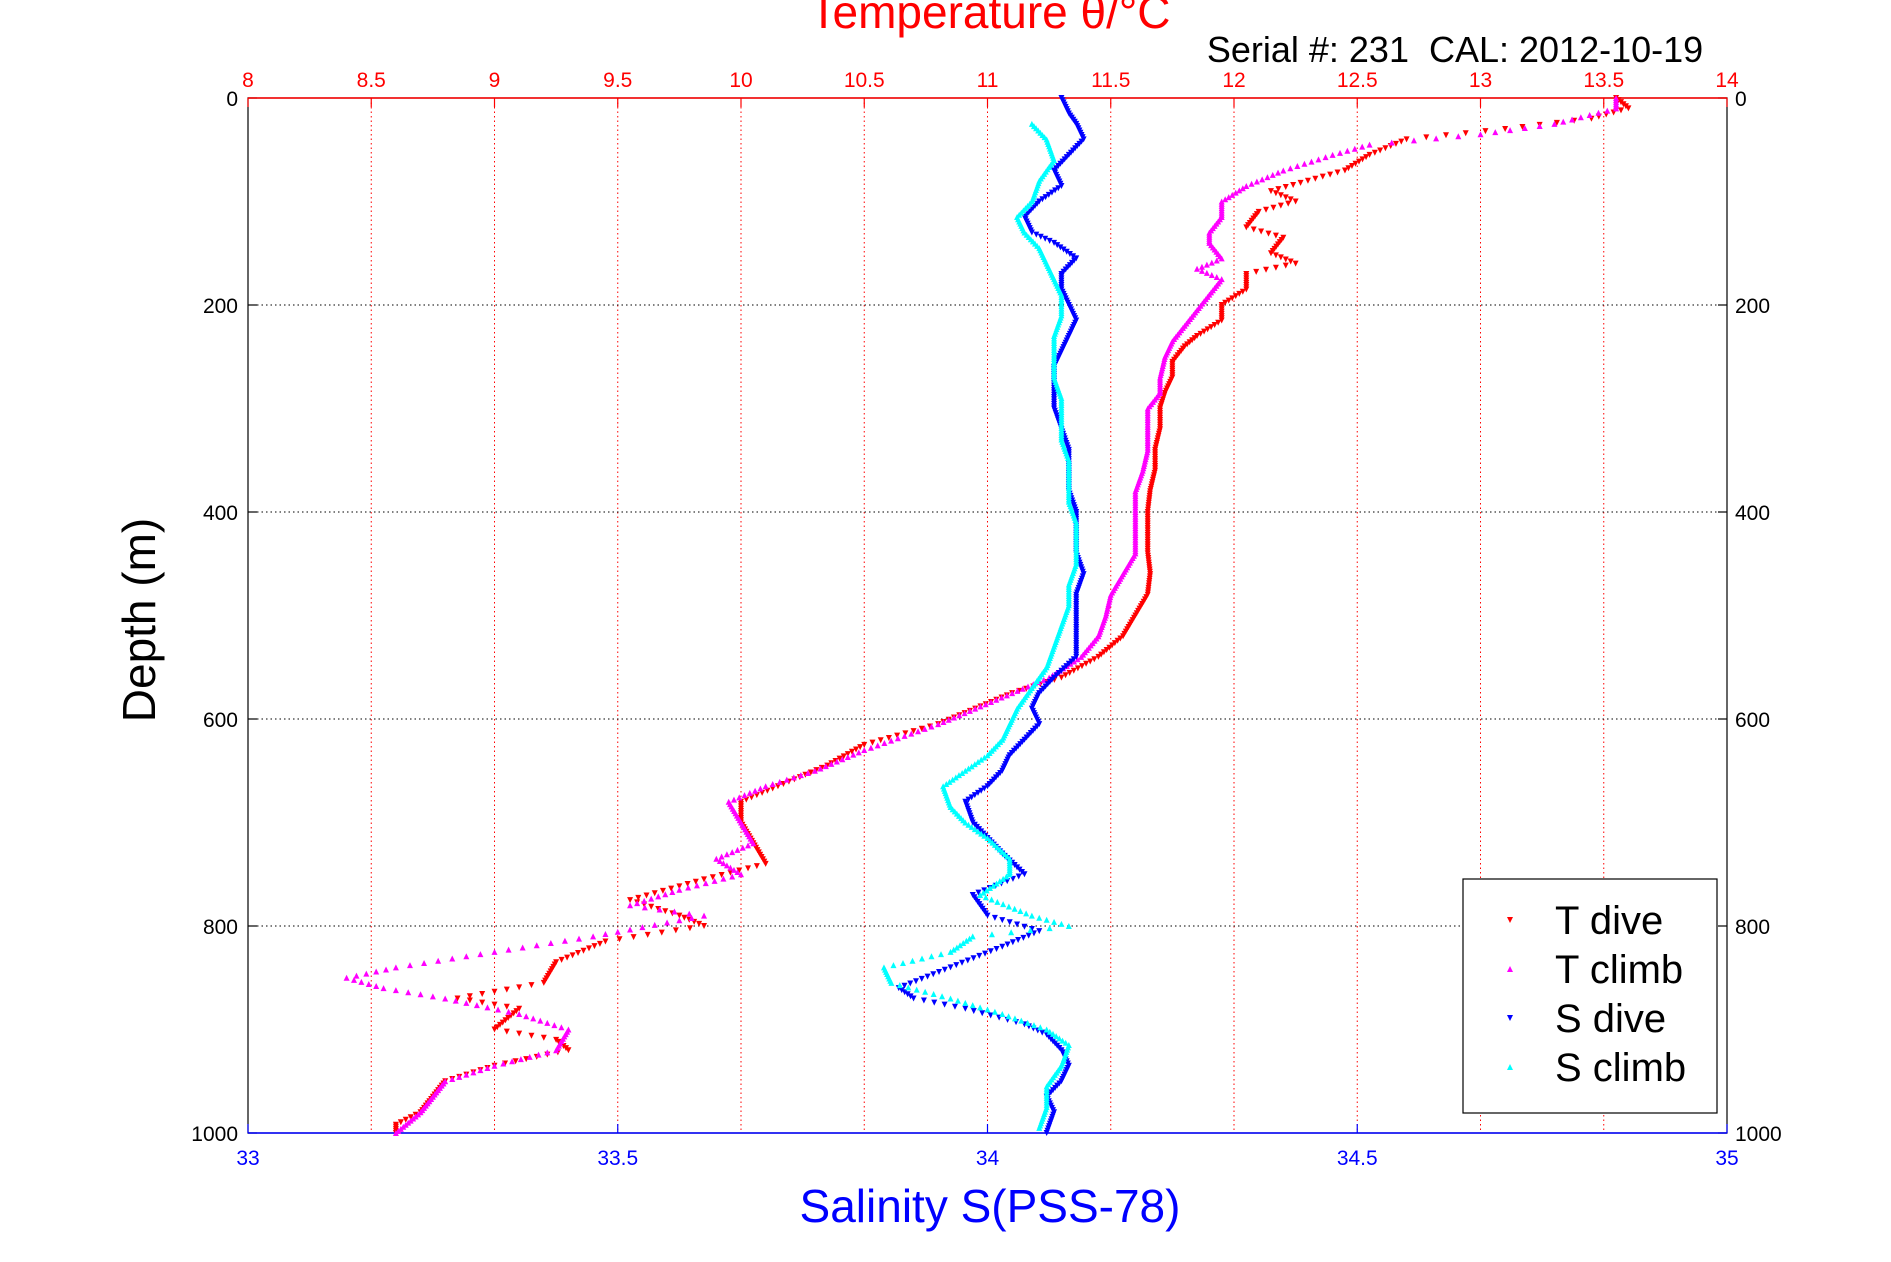 The height and width of the screenshot is (1262, 1891). What do you see at coordinates (1758, 1134) in the screenshot?
I see `tick-label-right: 1000` at bounding box center [1758, 1134].